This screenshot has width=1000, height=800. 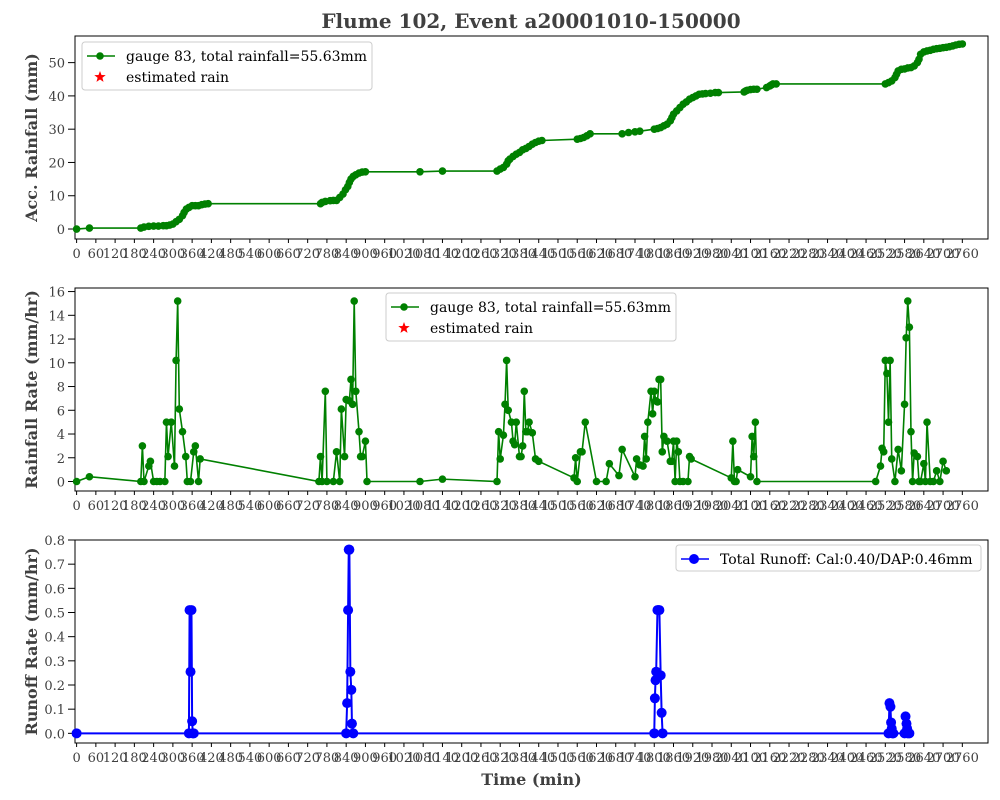 I want to click on x-tick-label: 1440, so click(x=538, y=506).